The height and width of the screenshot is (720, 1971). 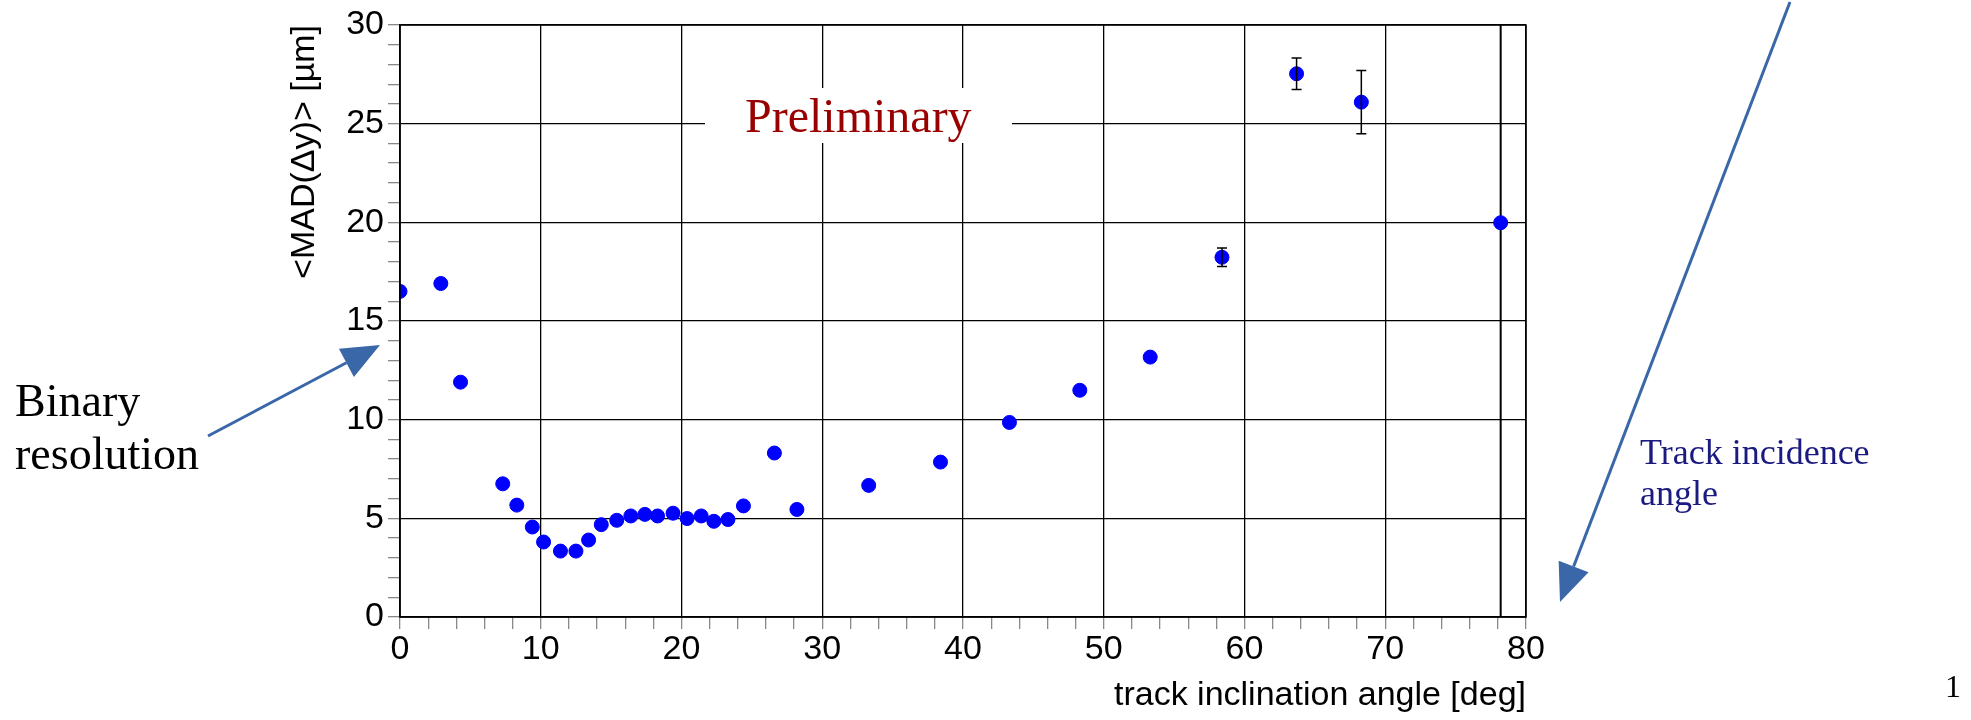 What do you see at coordinates (963, 646) in the screenshot?
I see `x-tick-label: 40` at bounding box center [963, 646].